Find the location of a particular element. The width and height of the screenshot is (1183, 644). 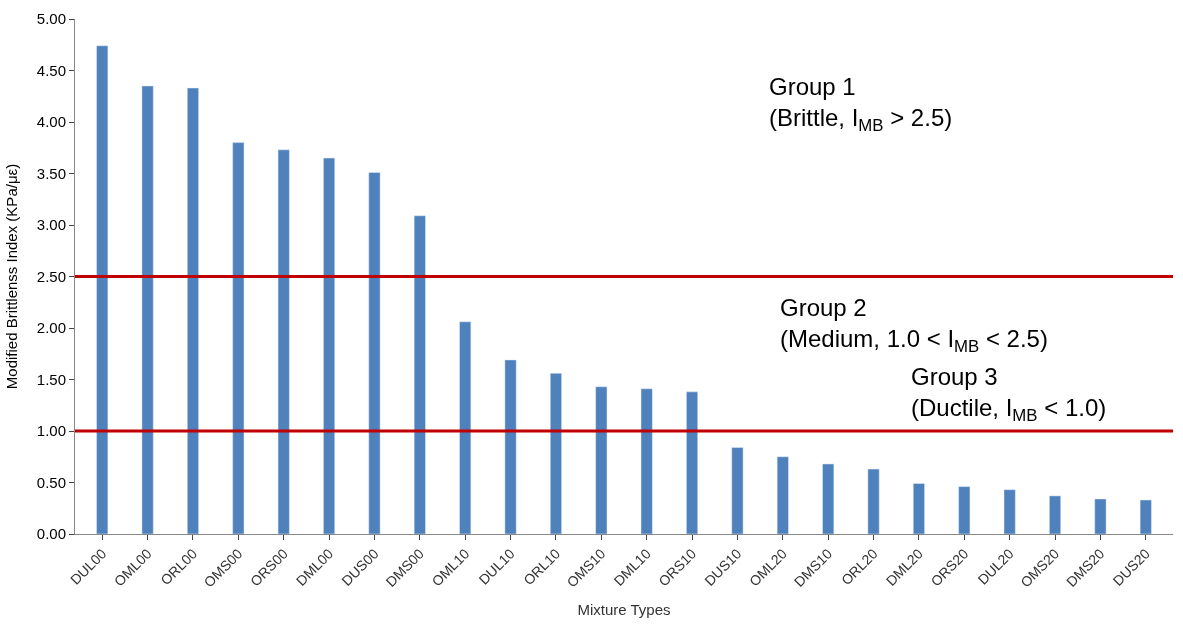

y-tick-label: 0.50 is located at coordinates (51, 482).